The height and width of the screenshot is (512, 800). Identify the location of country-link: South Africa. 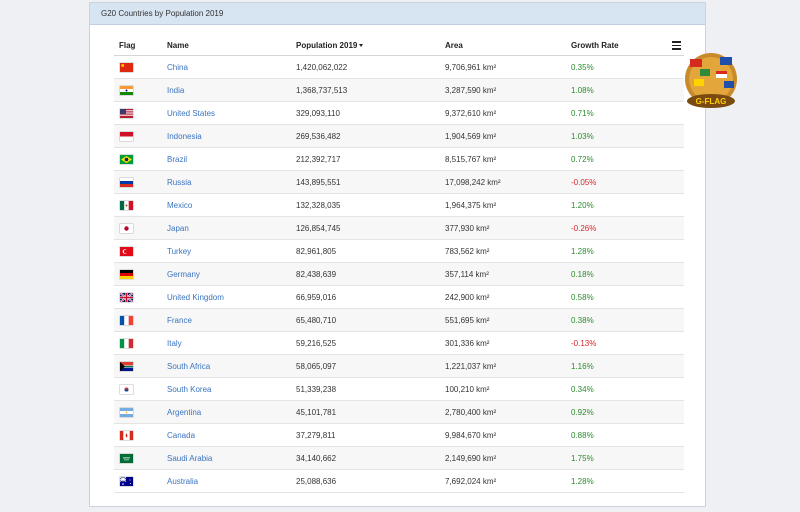
(189, 366).